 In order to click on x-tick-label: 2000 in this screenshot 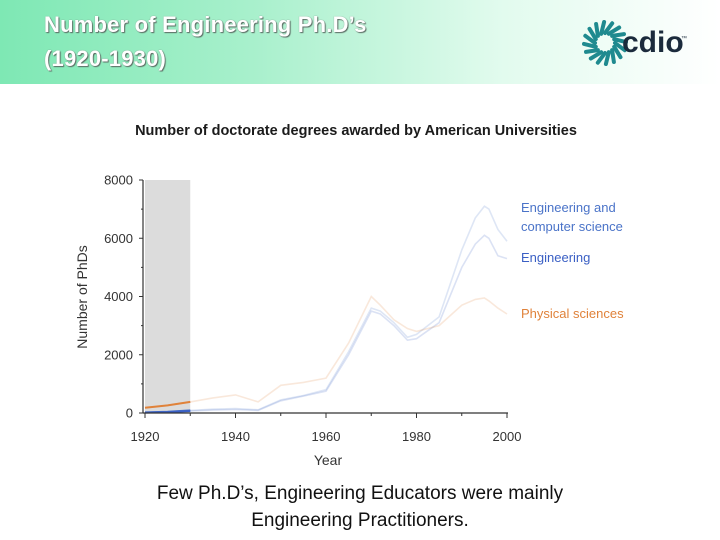, I will do `click(507, 436)`.